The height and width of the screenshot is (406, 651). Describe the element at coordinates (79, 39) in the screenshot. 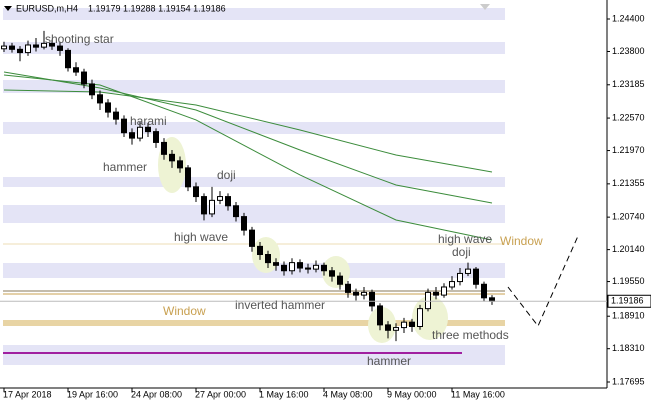

I see `annotation: shooting star` at that location.